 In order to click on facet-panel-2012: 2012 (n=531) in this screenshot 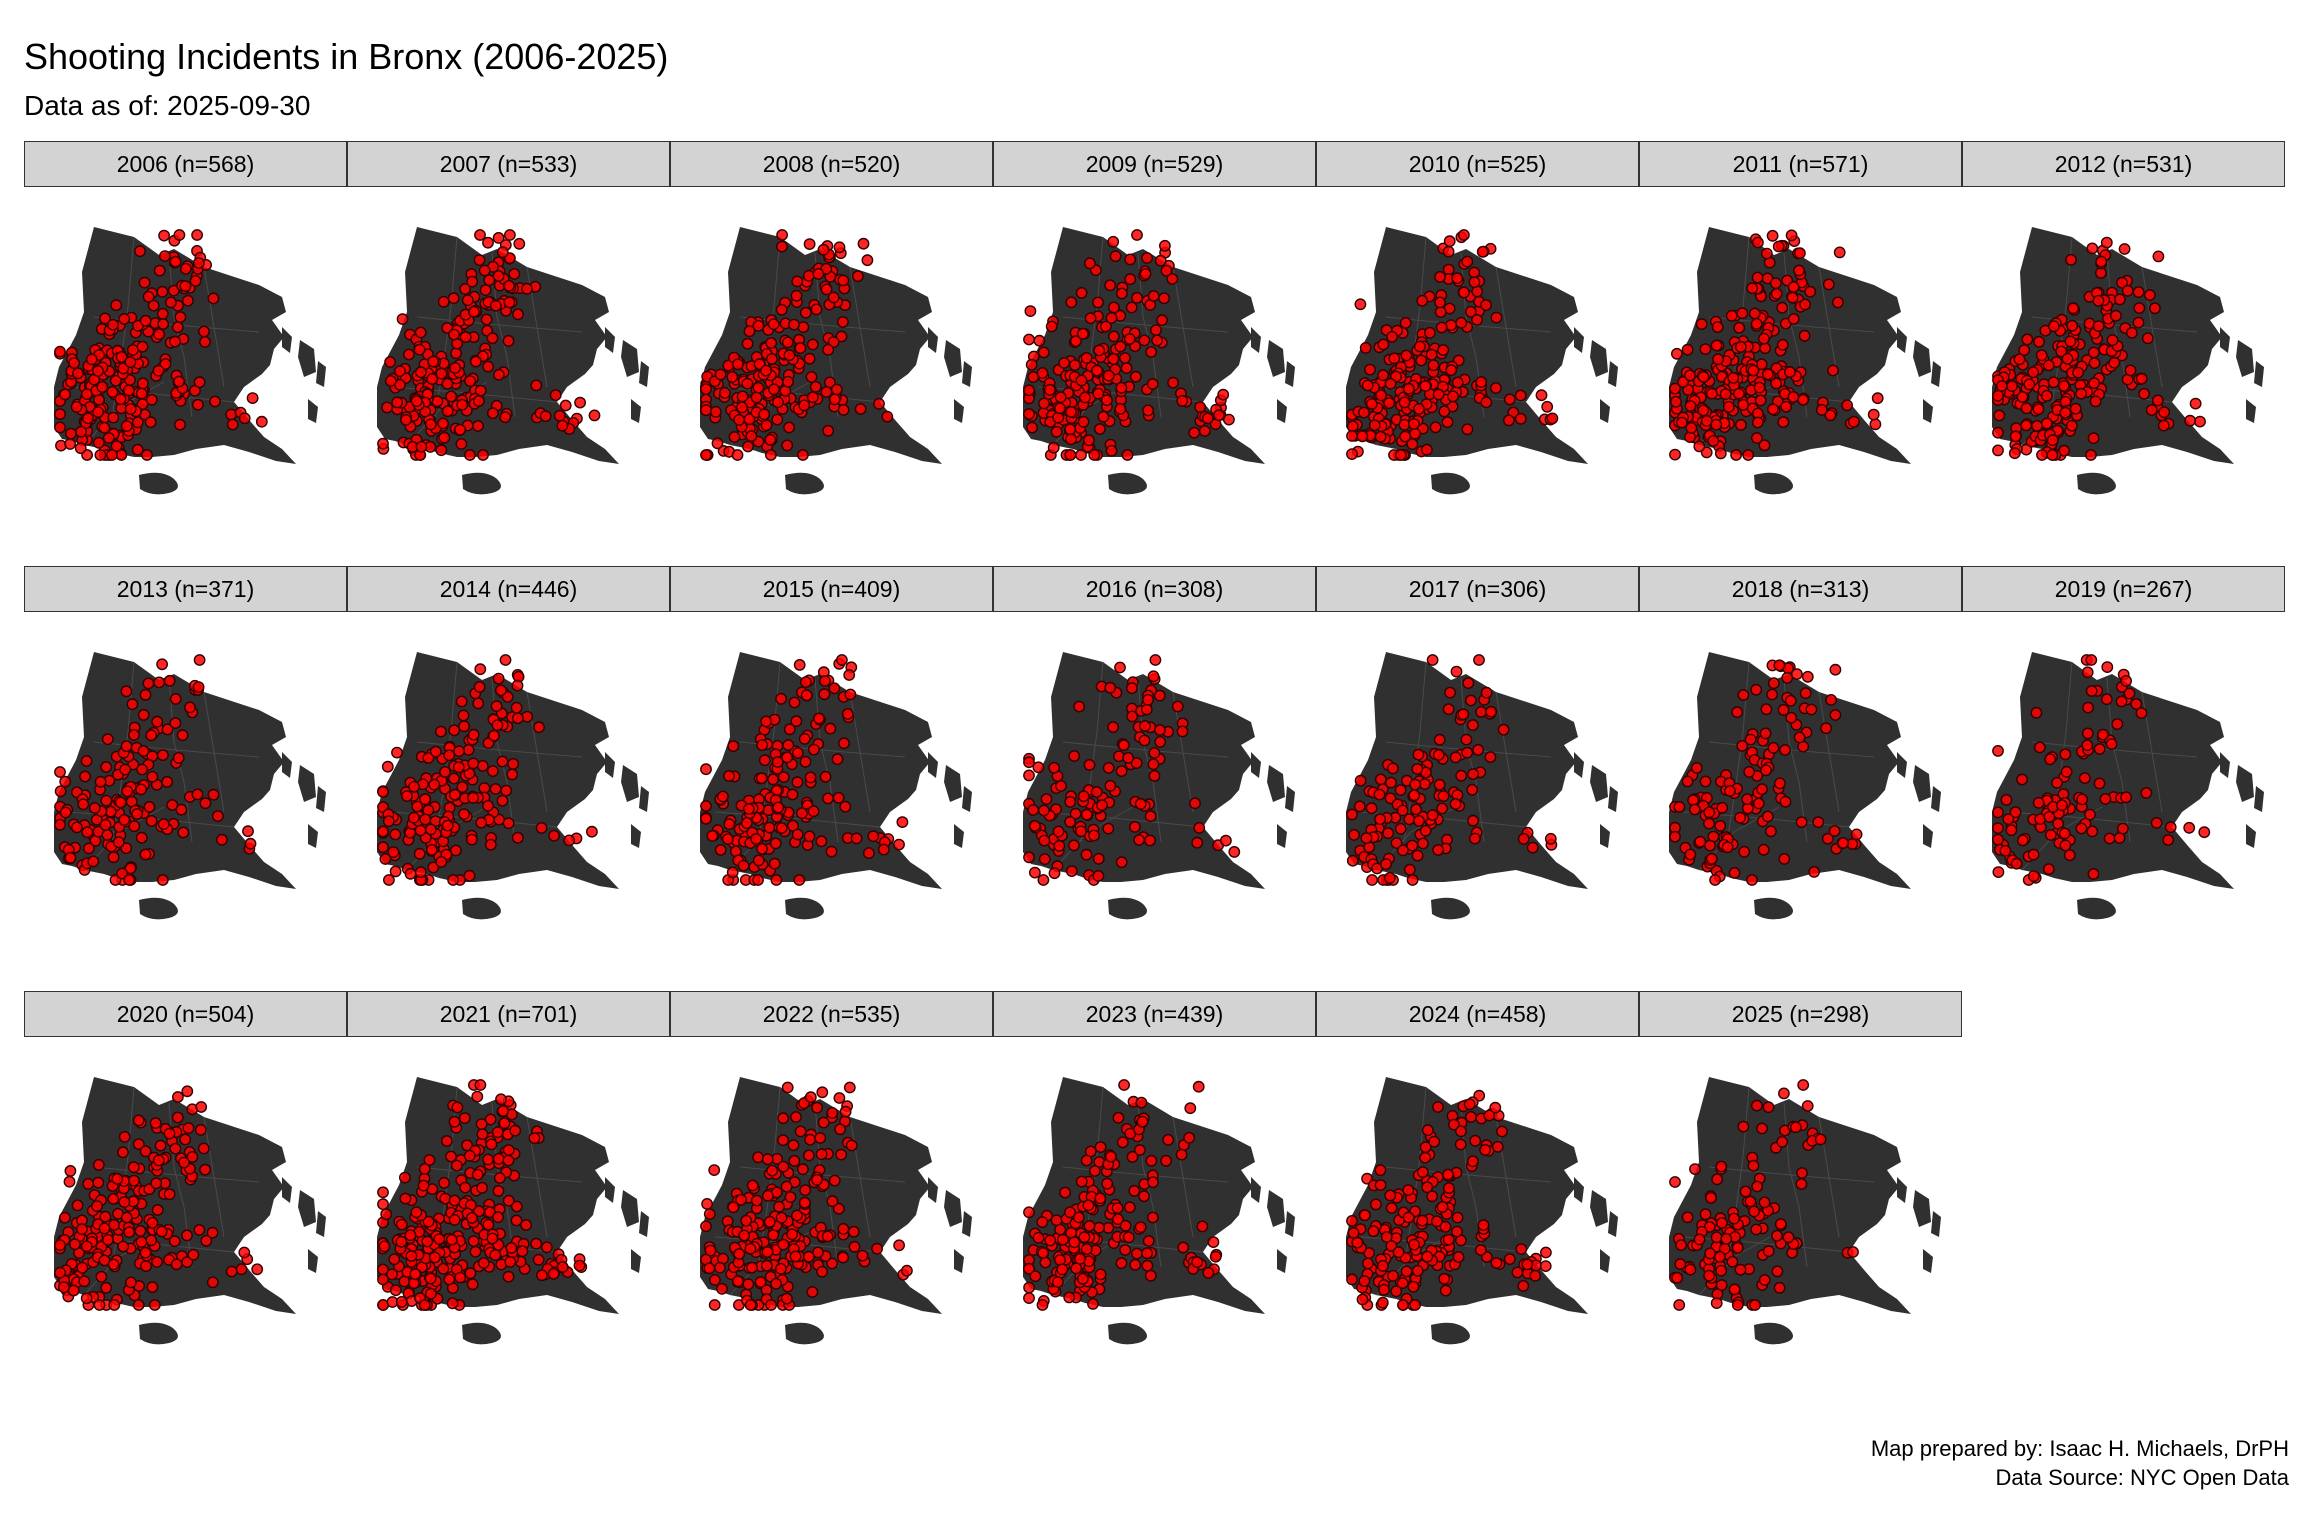, I will do `click(2123, 353)`.